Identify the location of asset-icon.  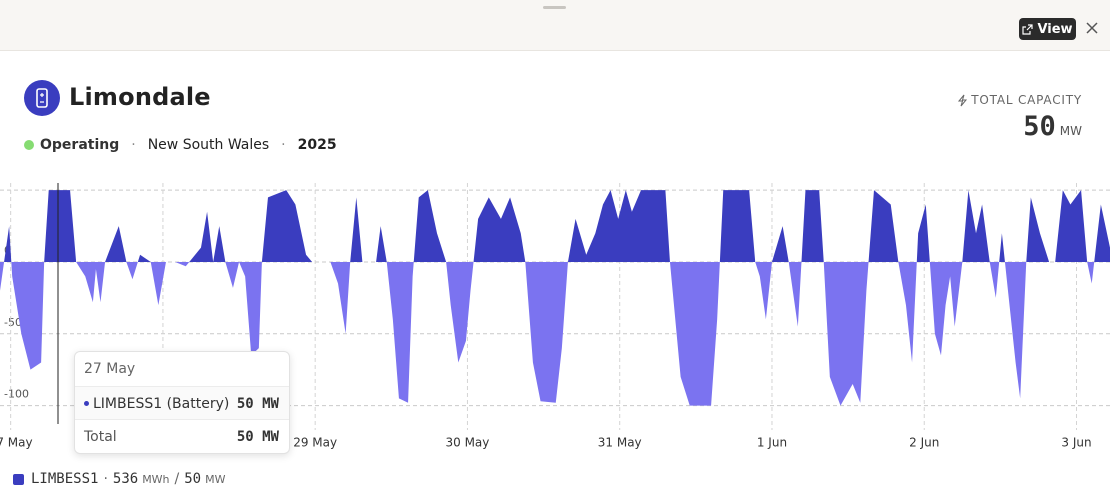
(42, 98).